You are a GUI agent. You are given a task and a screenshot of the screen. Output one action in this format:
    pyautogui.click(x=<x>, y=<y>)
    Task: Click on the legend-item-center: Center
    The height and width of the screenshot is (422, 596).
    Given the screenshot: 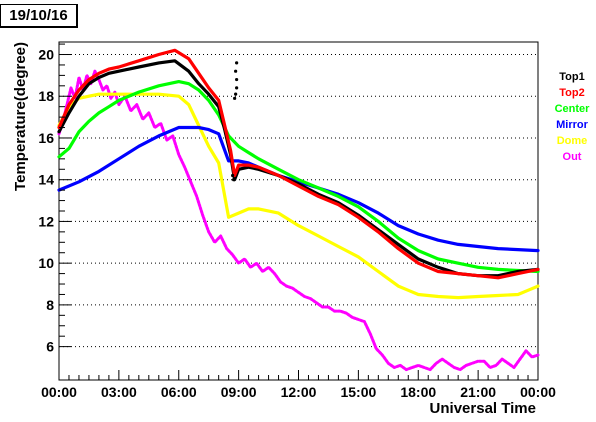 What is the action you would take?
    pyautogui.click(x=573, y=109)
    